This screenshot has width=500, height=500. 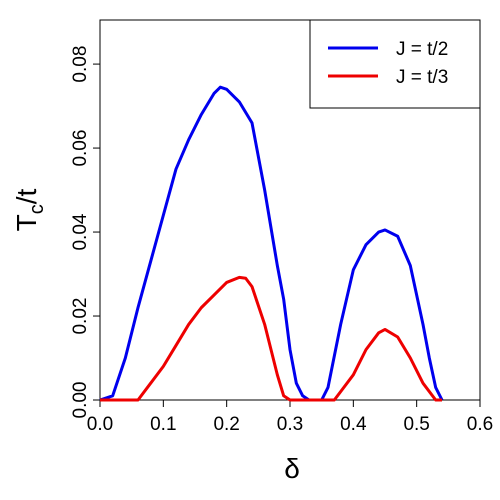 What do you see at coordinates (422, 77) in the screenshot?
I see `legend-label: J = t/3` at bounding box center [422, 77].